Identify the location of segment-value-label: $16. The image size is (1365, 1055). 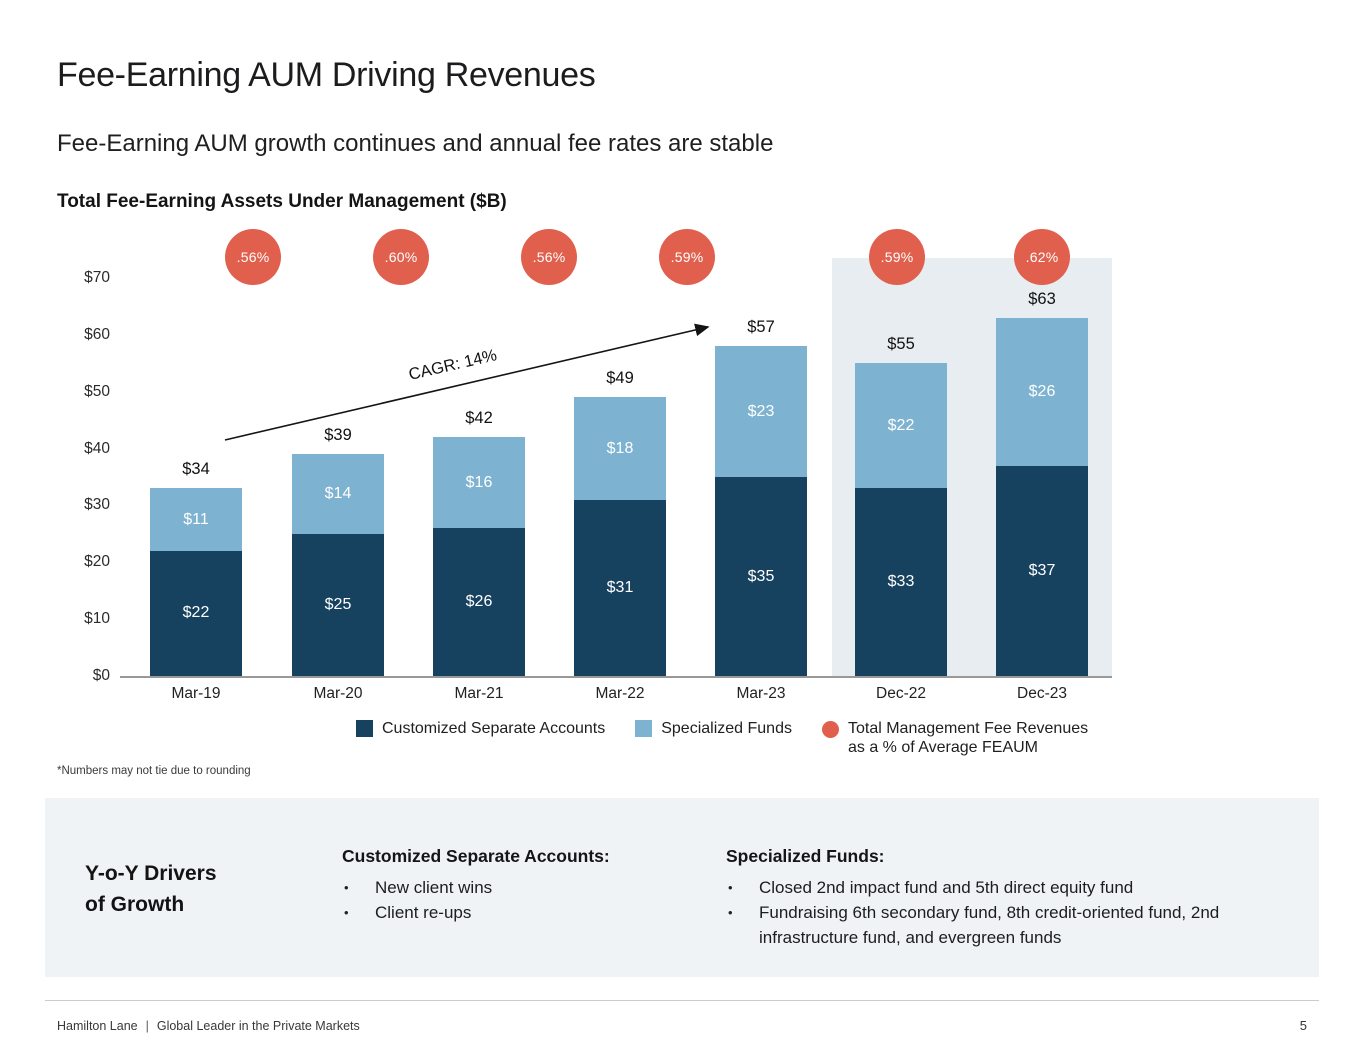
(479, 482).